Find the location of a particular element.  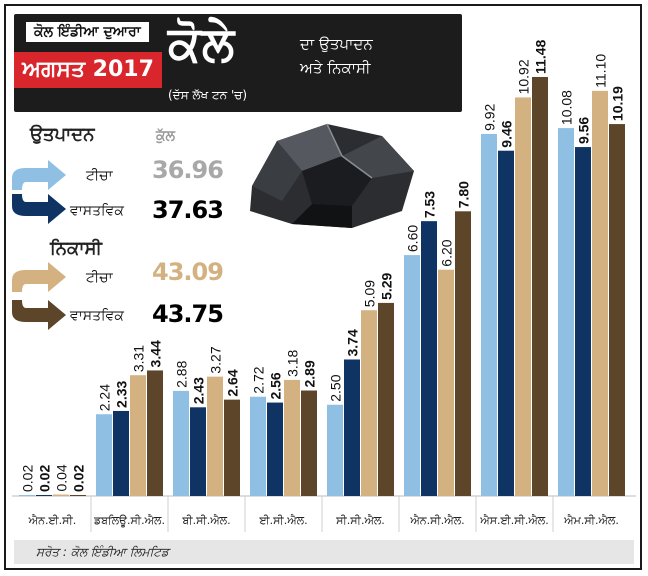

data-label-1-1: 0.02 is located at coordinates (28, 478).